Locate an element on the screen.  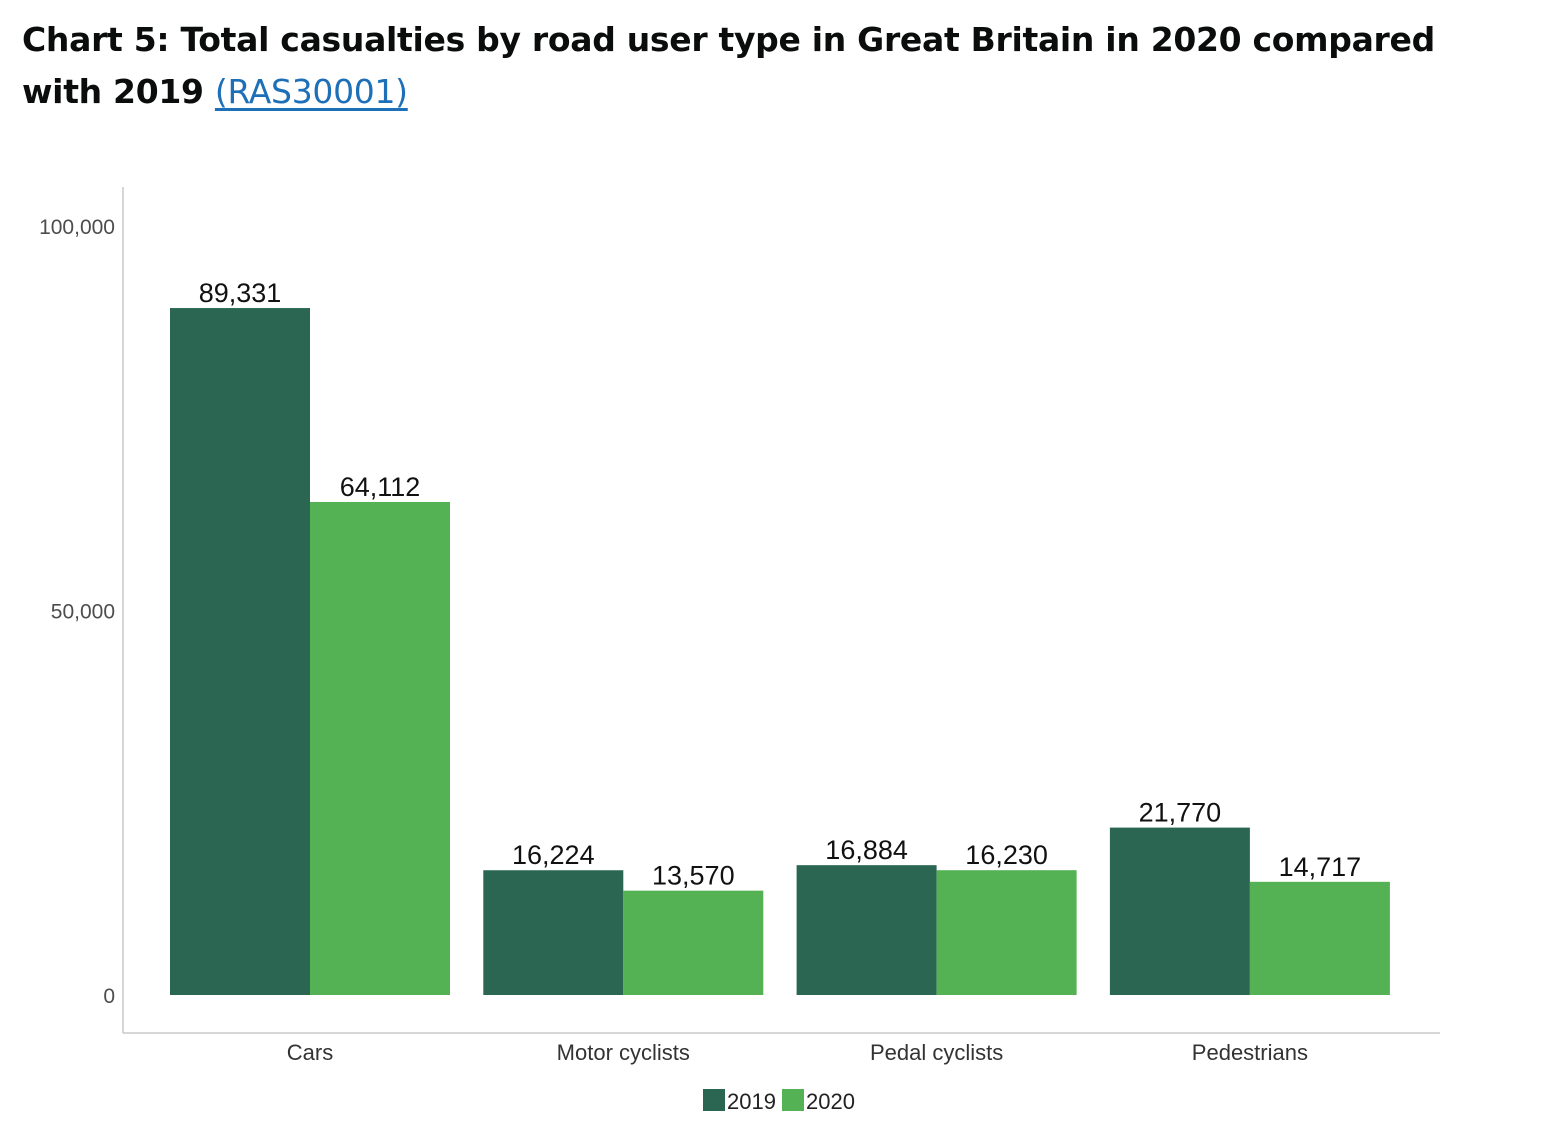
bar-motor-cyclists-2020 is located at coordinates (693, 942).